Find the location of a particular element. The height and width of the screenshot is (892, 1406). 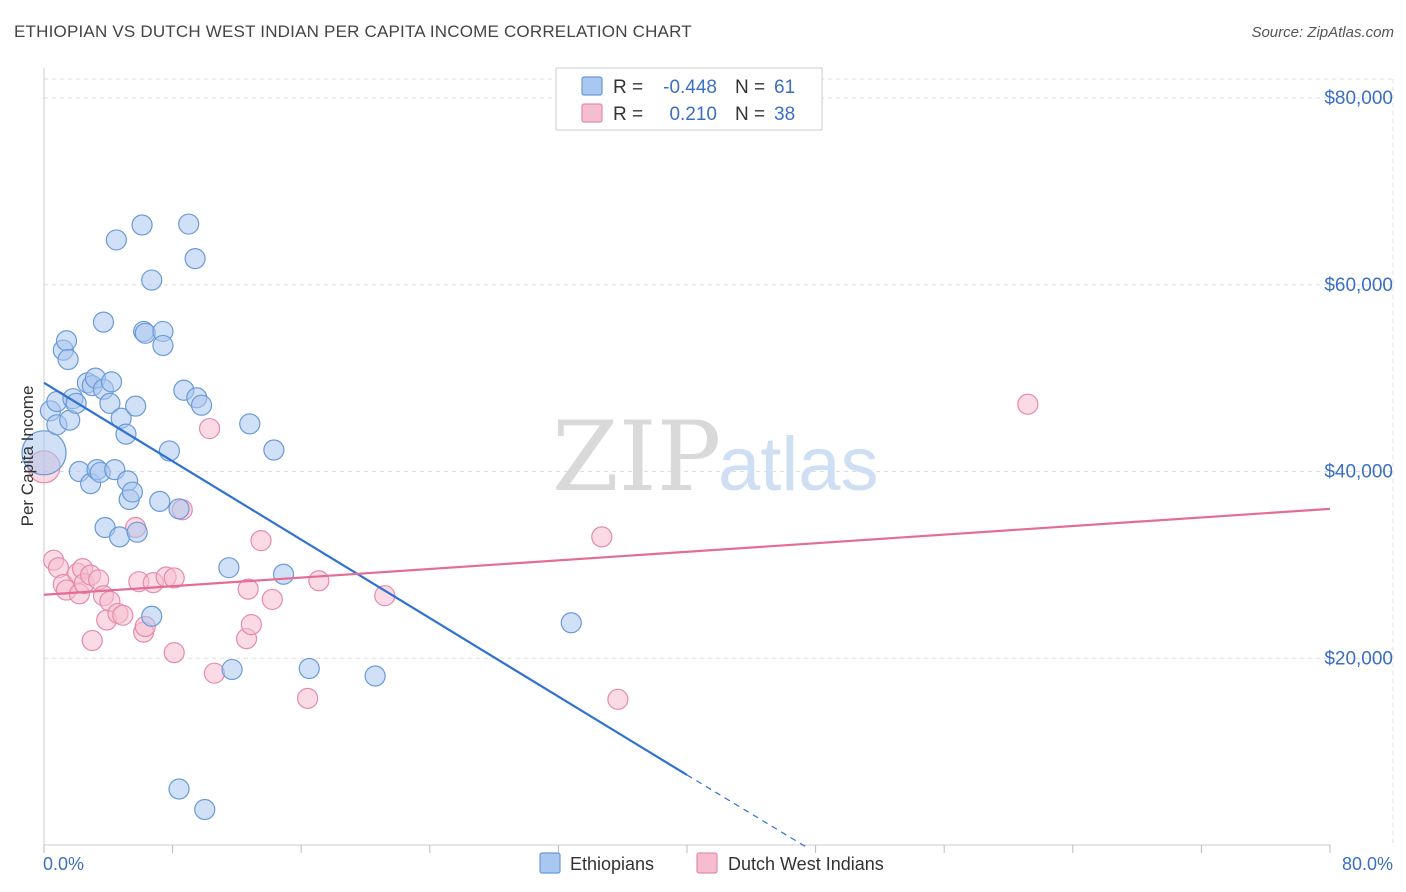

bottom-legend-label-ethiopians: Ethiopians is located at coordinates (612, 864).